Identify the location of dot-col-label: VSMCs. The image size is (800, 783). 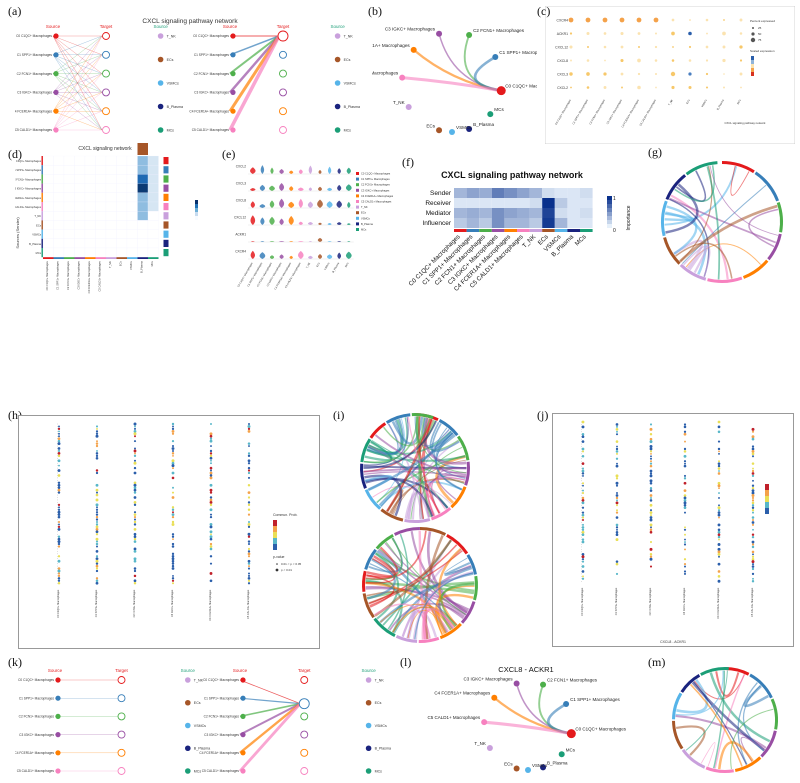
(704, 103).